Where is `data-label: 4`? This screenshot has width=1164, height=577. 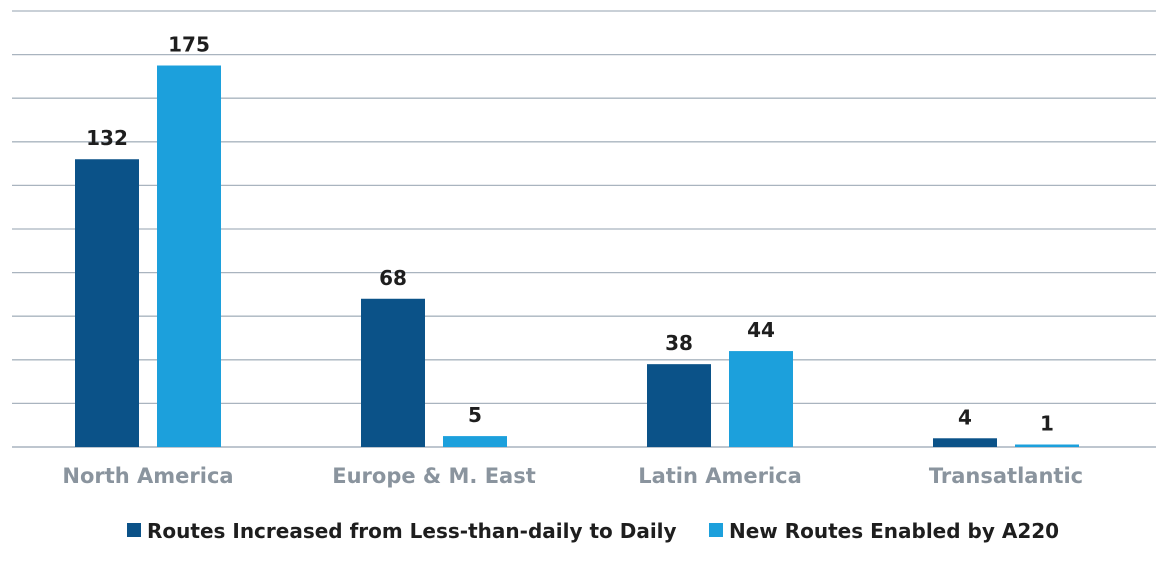 data-label: 4 is located at coordinates (965, 417).